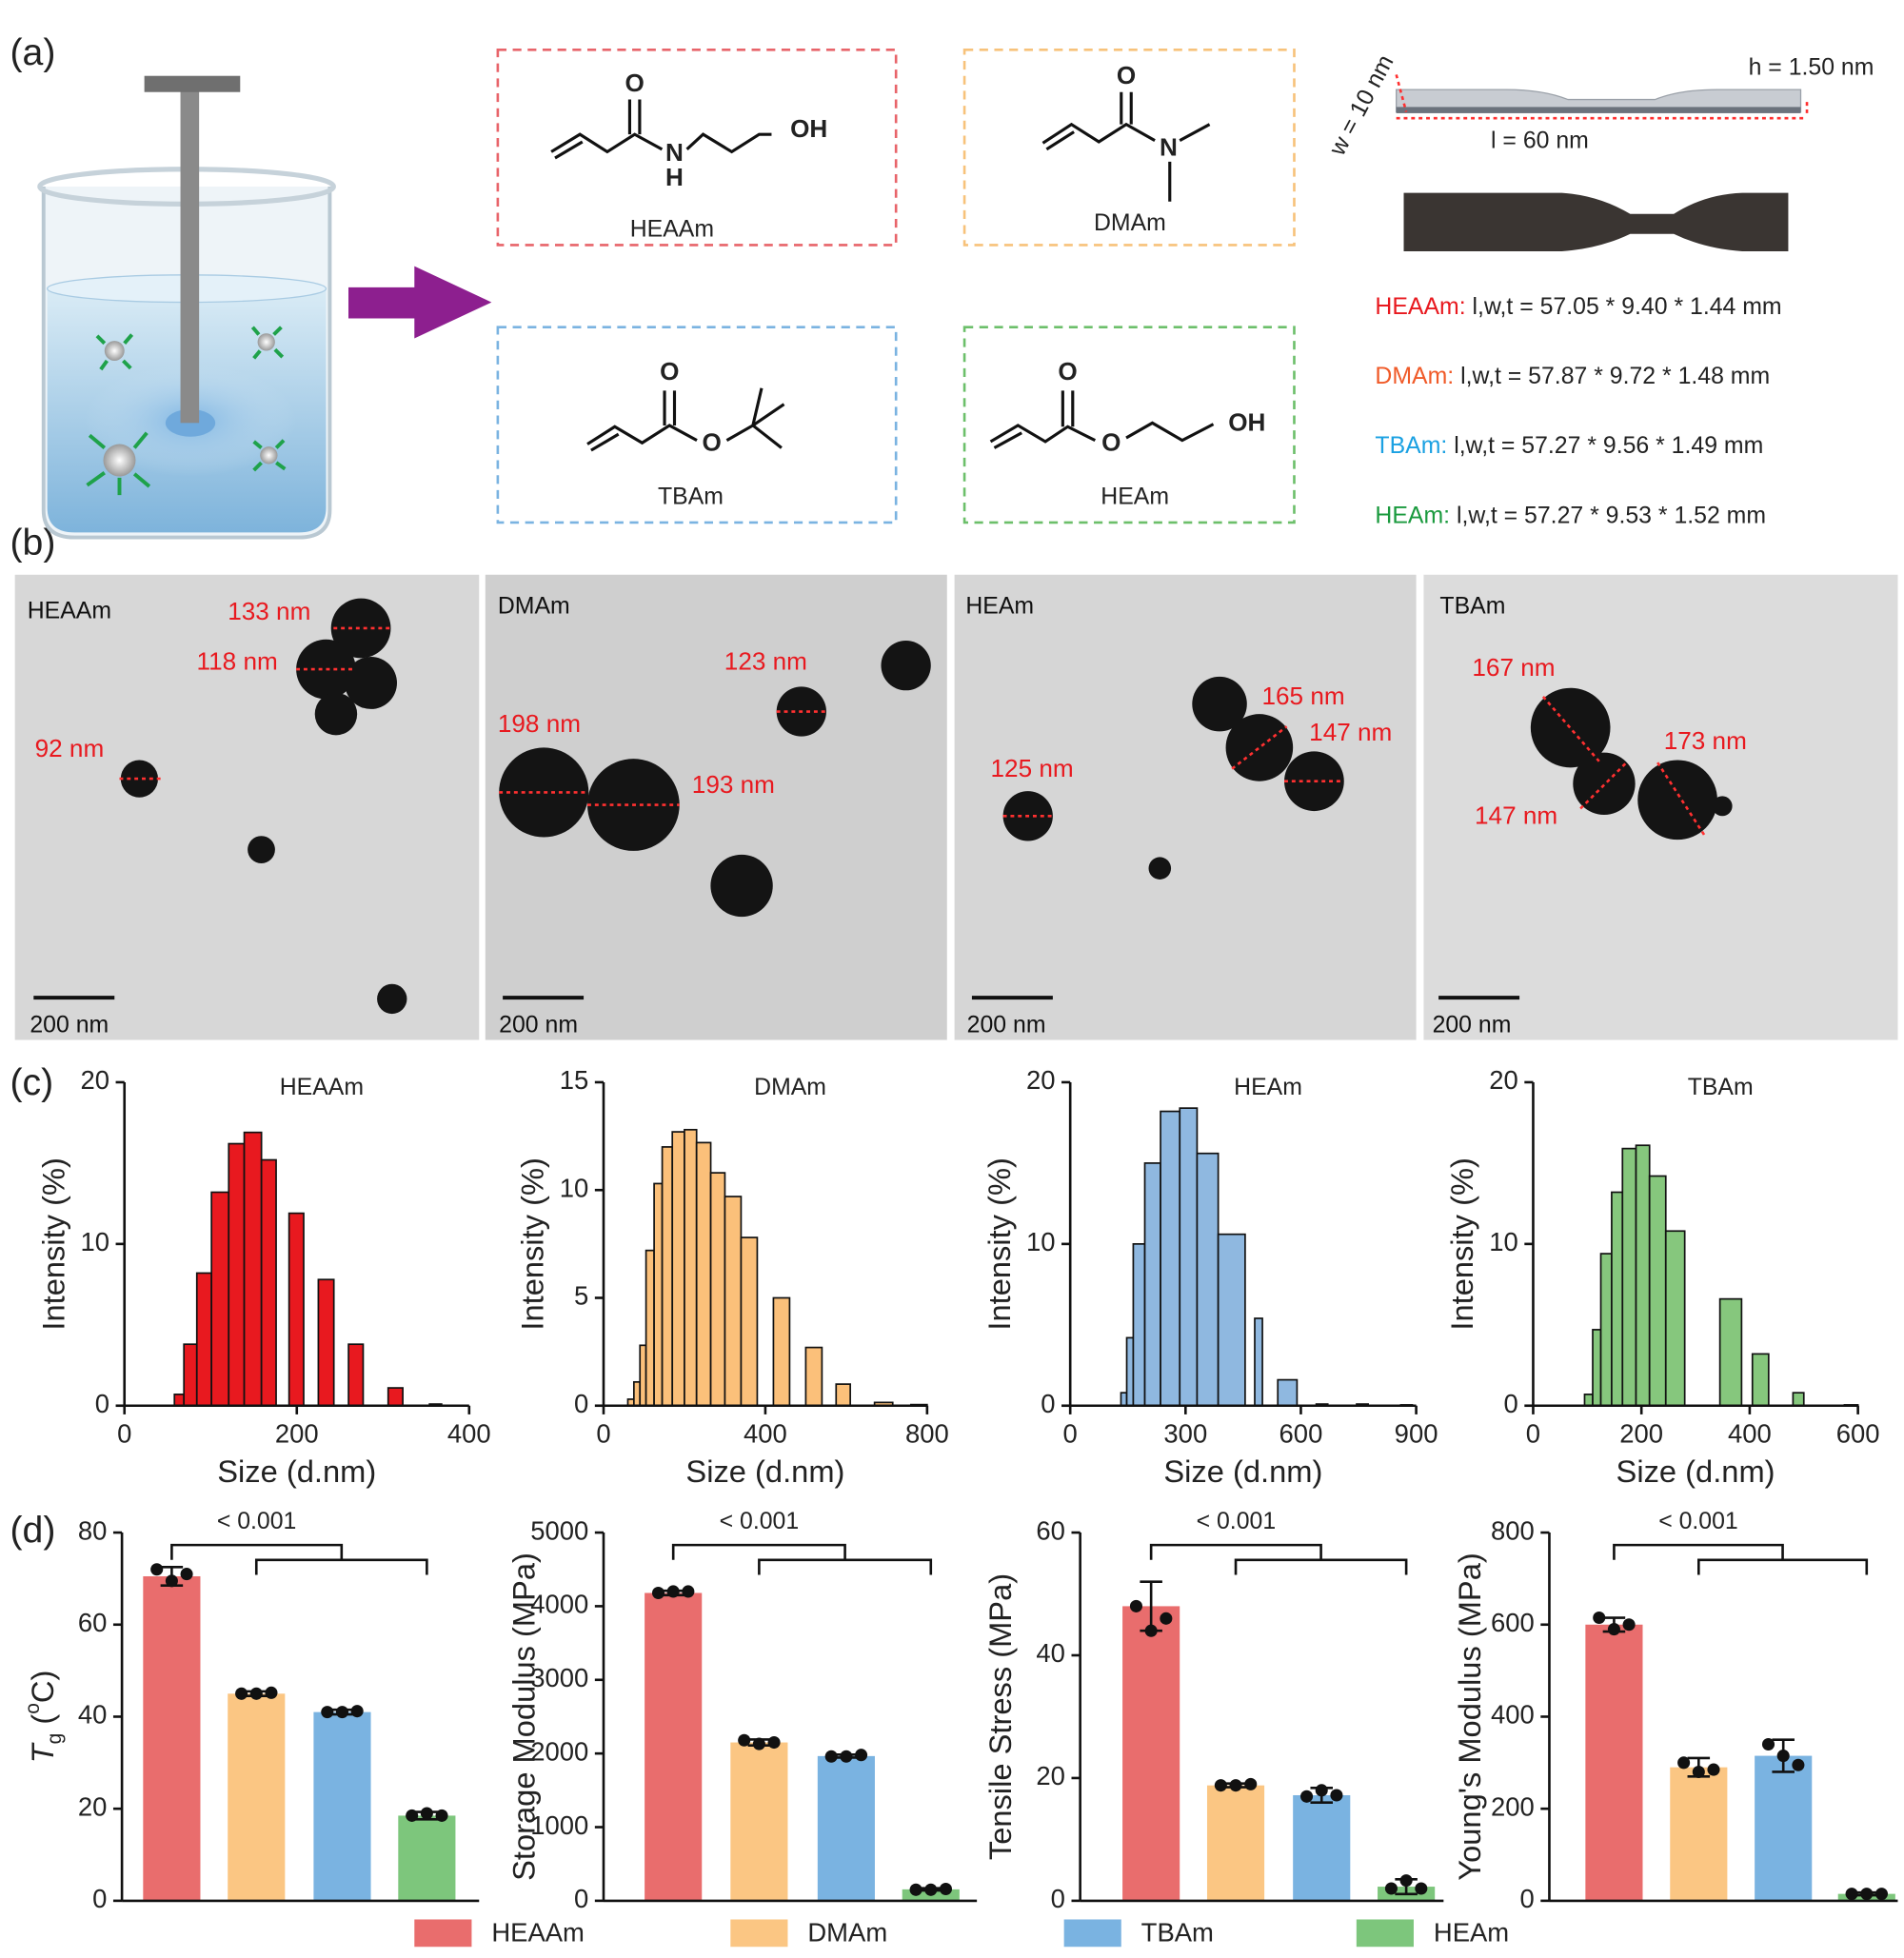 The height and width of the screenshot is (1958, 1904). Describe the element at coordinates (1416, 1433) in the screenshot. I see `x-tick-label: 900` at that location.